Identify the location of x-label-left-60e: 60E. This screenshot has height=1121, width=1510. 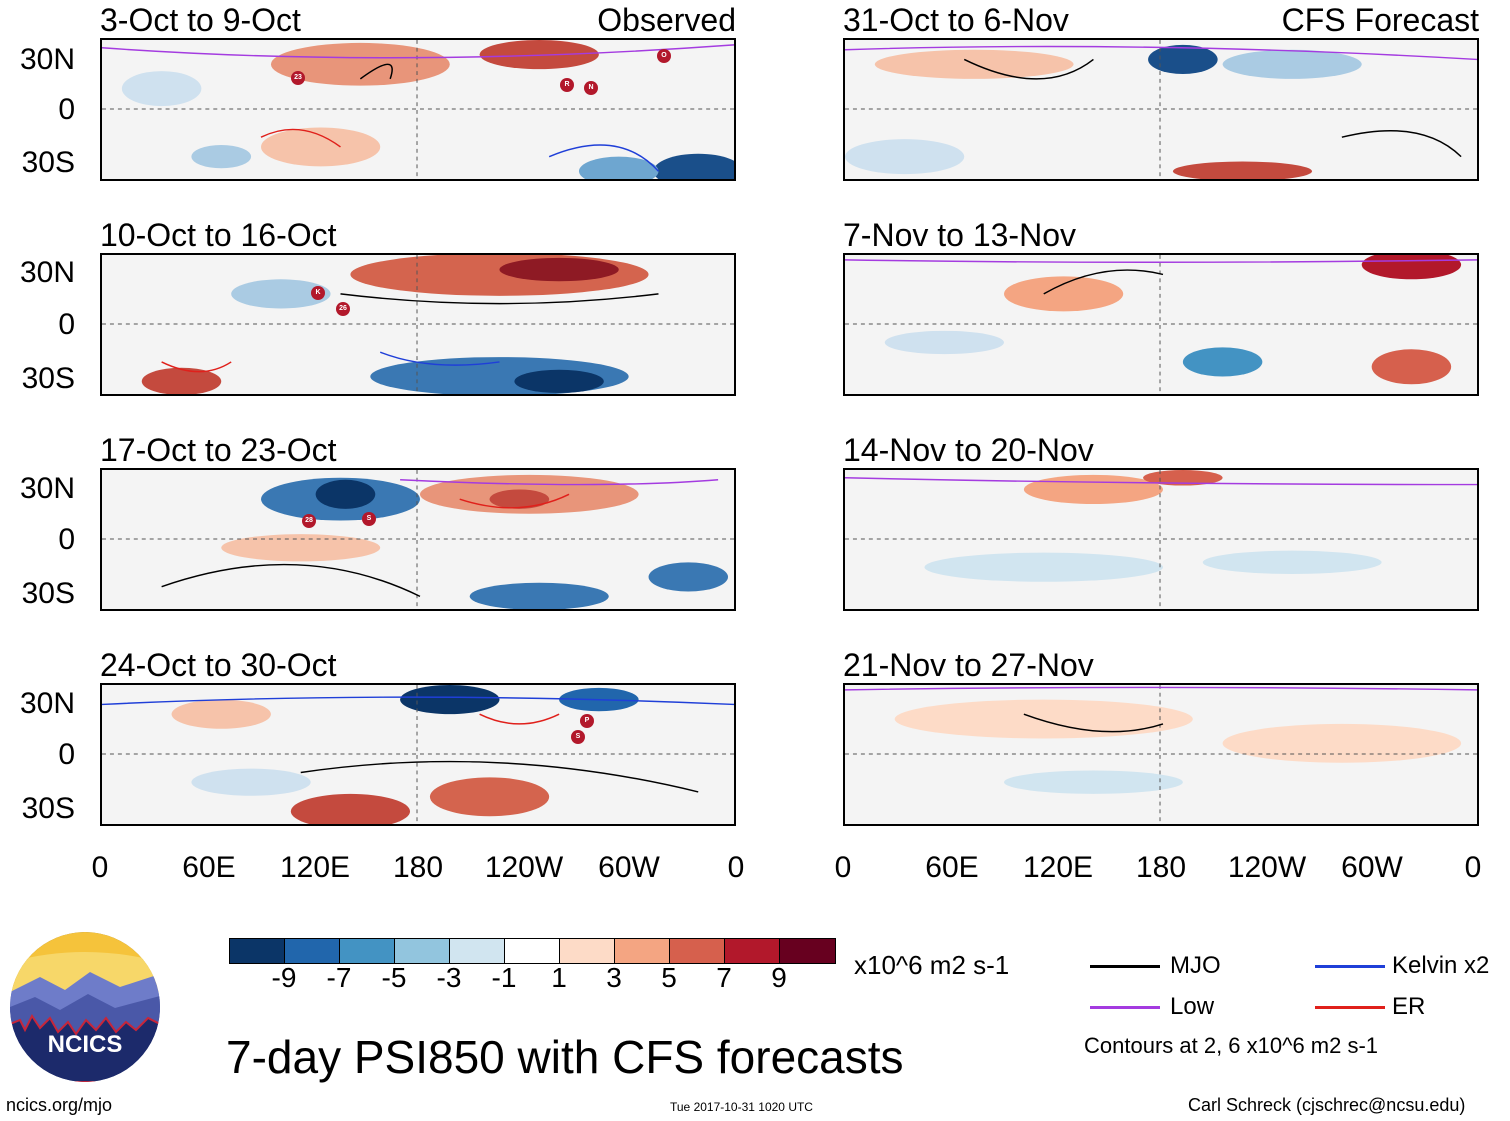
(209, 867).